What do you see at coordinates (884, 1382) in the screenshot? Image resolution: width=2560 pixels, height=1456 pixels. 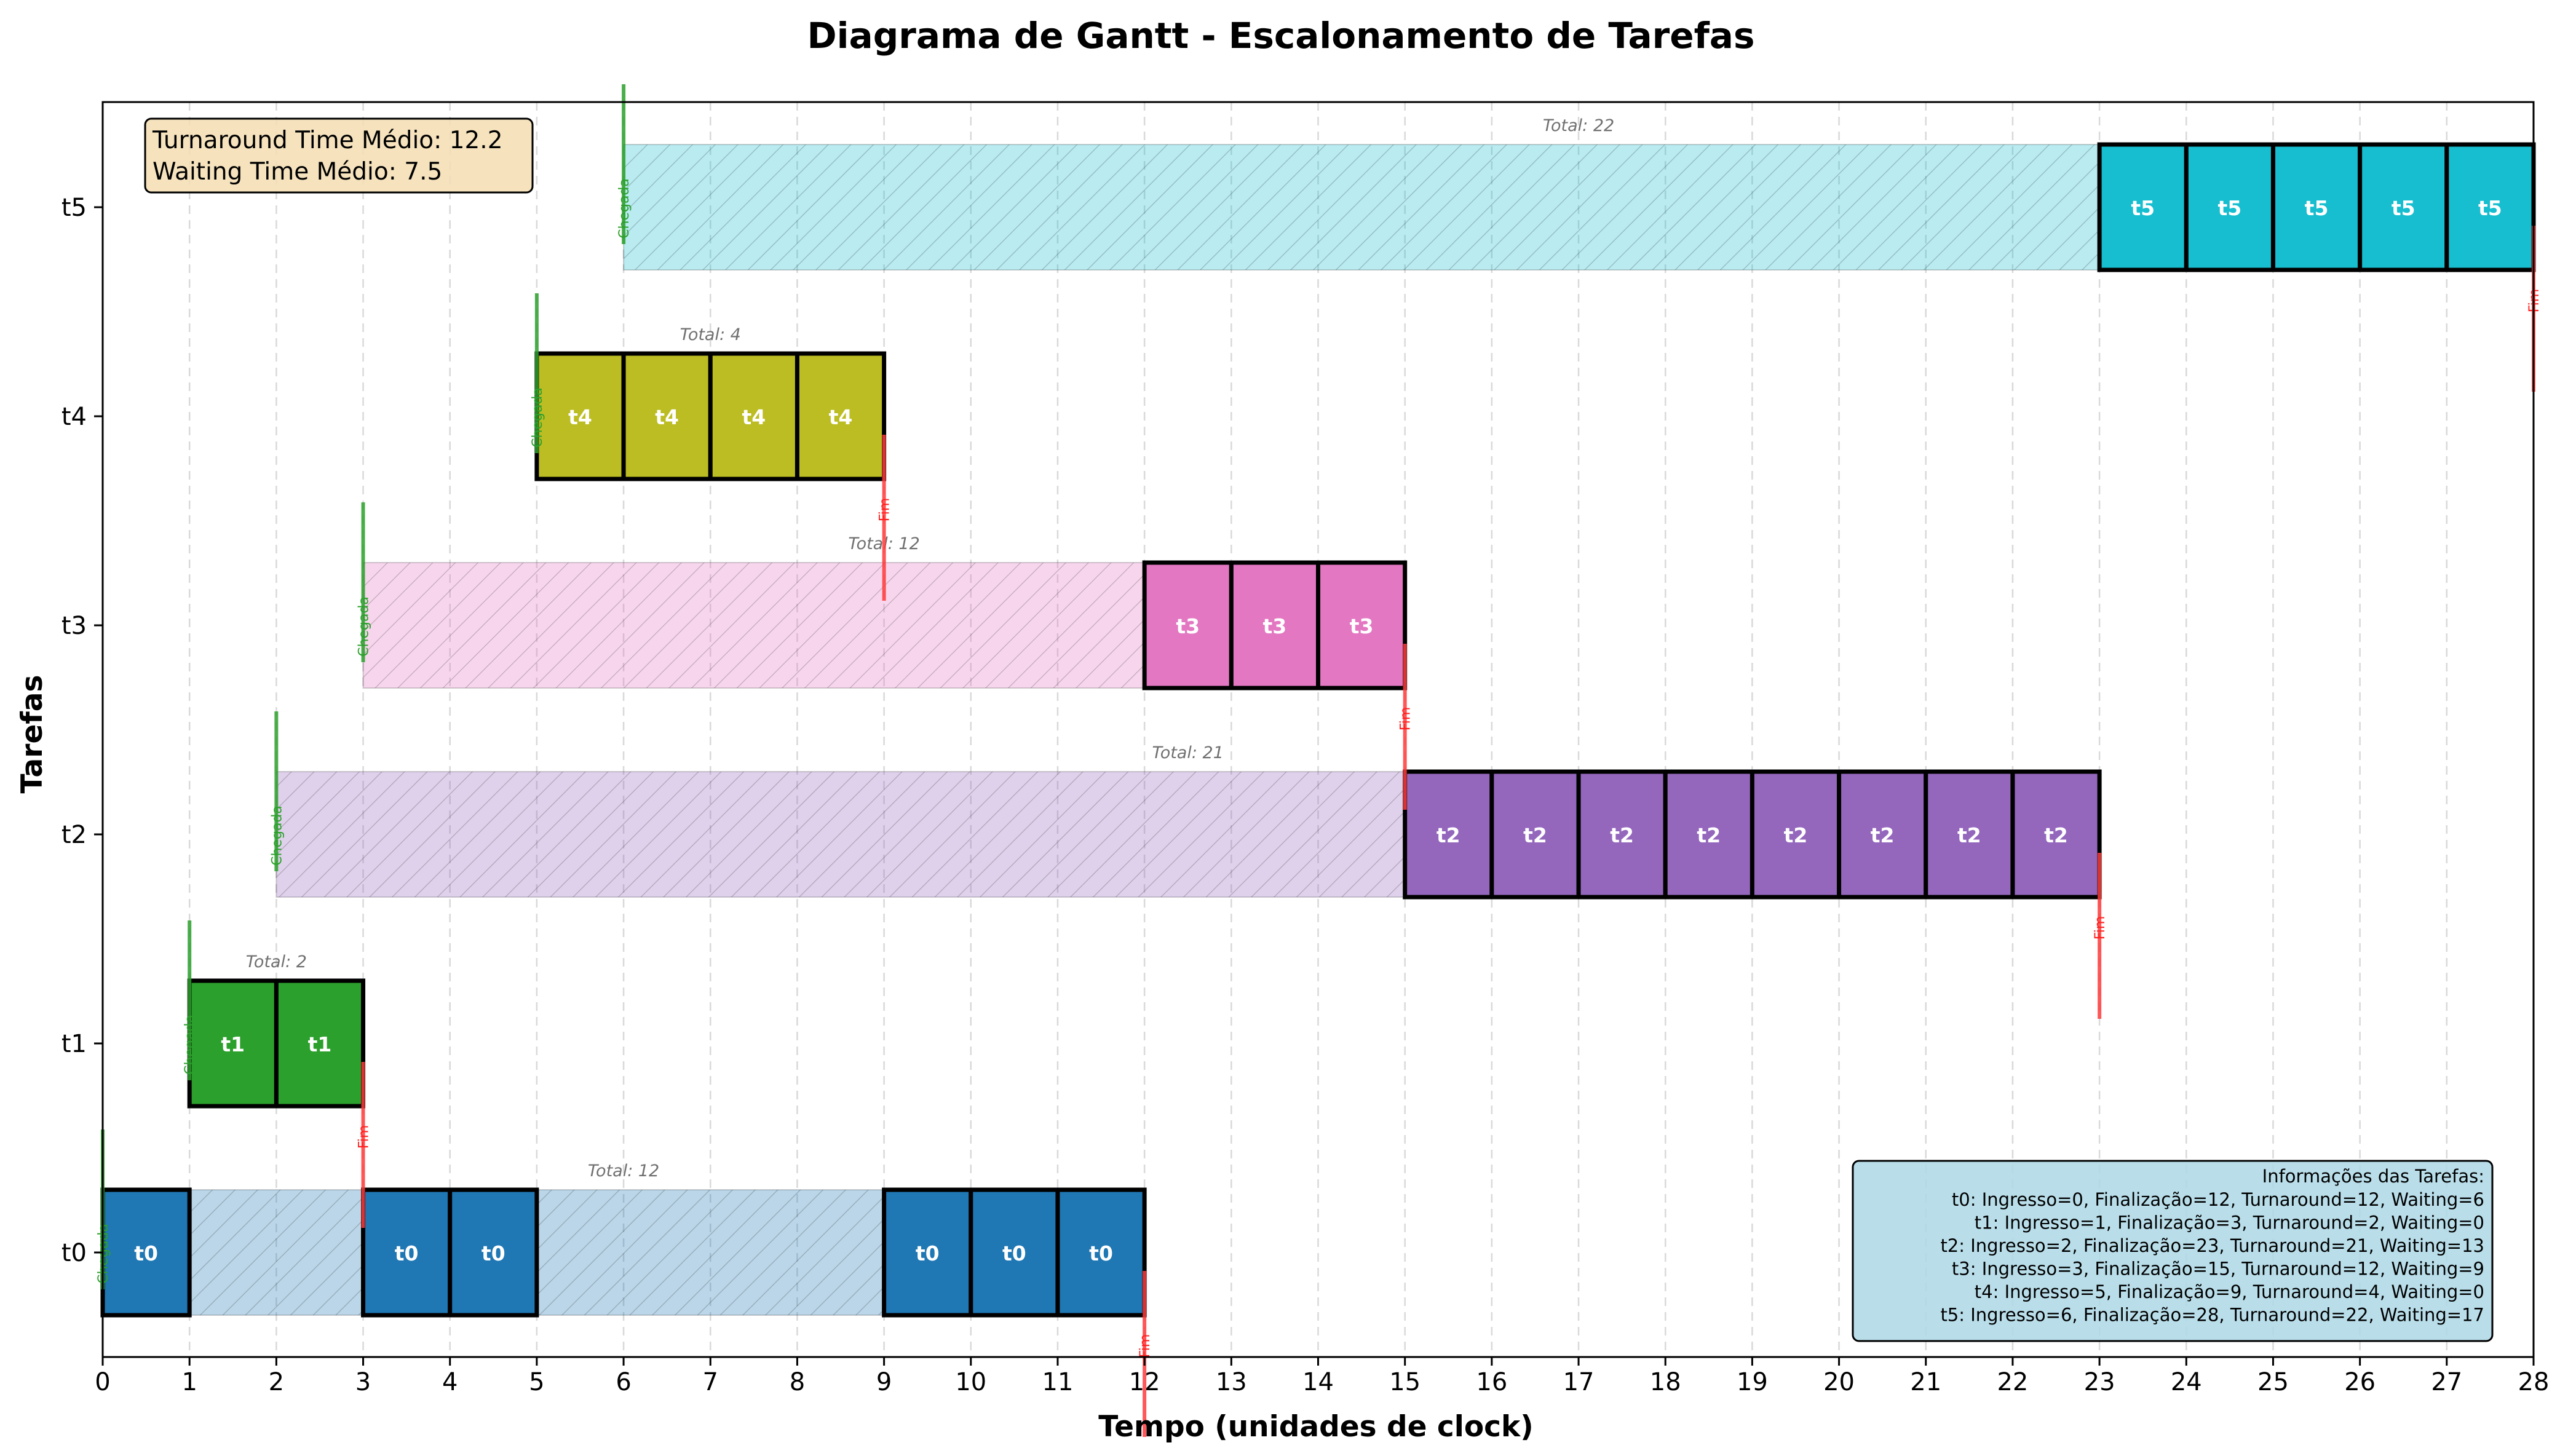 I see `x-tick-label: 9` at bounding box center [884, 1382].